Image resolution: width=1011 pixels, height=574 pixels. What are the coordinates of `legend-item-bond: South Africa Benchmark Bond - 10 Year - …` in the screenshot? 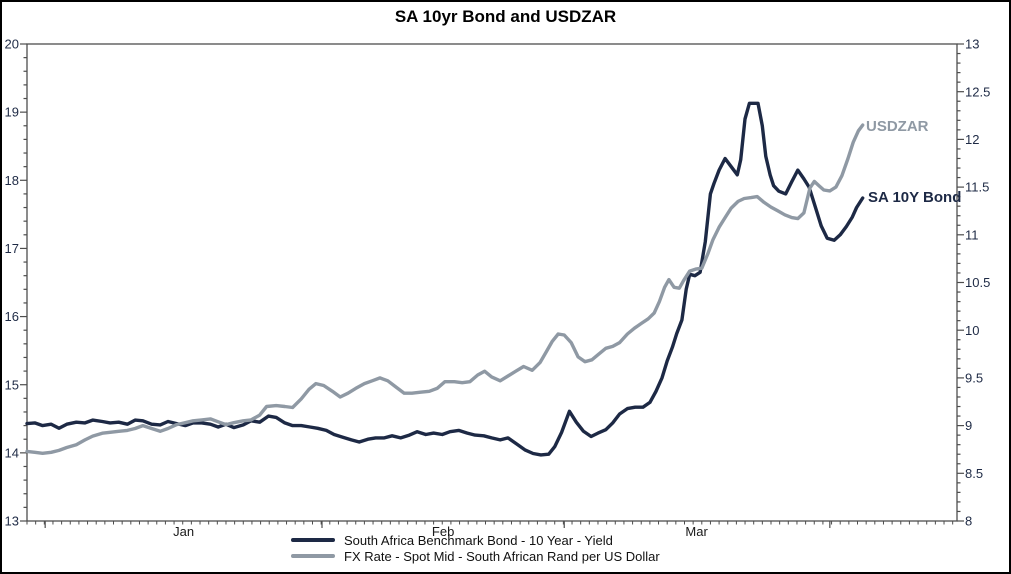 It's located at (475, 540).